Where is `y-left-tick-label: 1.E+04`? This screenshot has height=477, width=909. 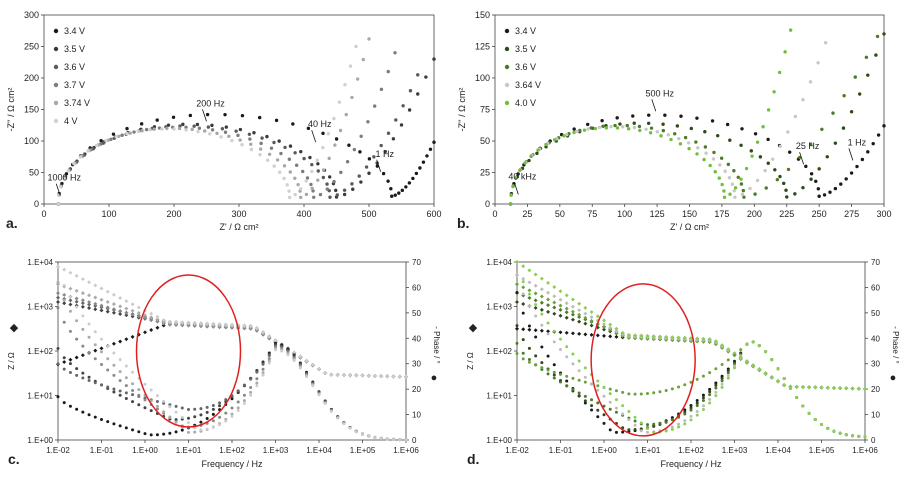 y-left-tick-label: 1.E+04 is located at coordinates (499, 262).